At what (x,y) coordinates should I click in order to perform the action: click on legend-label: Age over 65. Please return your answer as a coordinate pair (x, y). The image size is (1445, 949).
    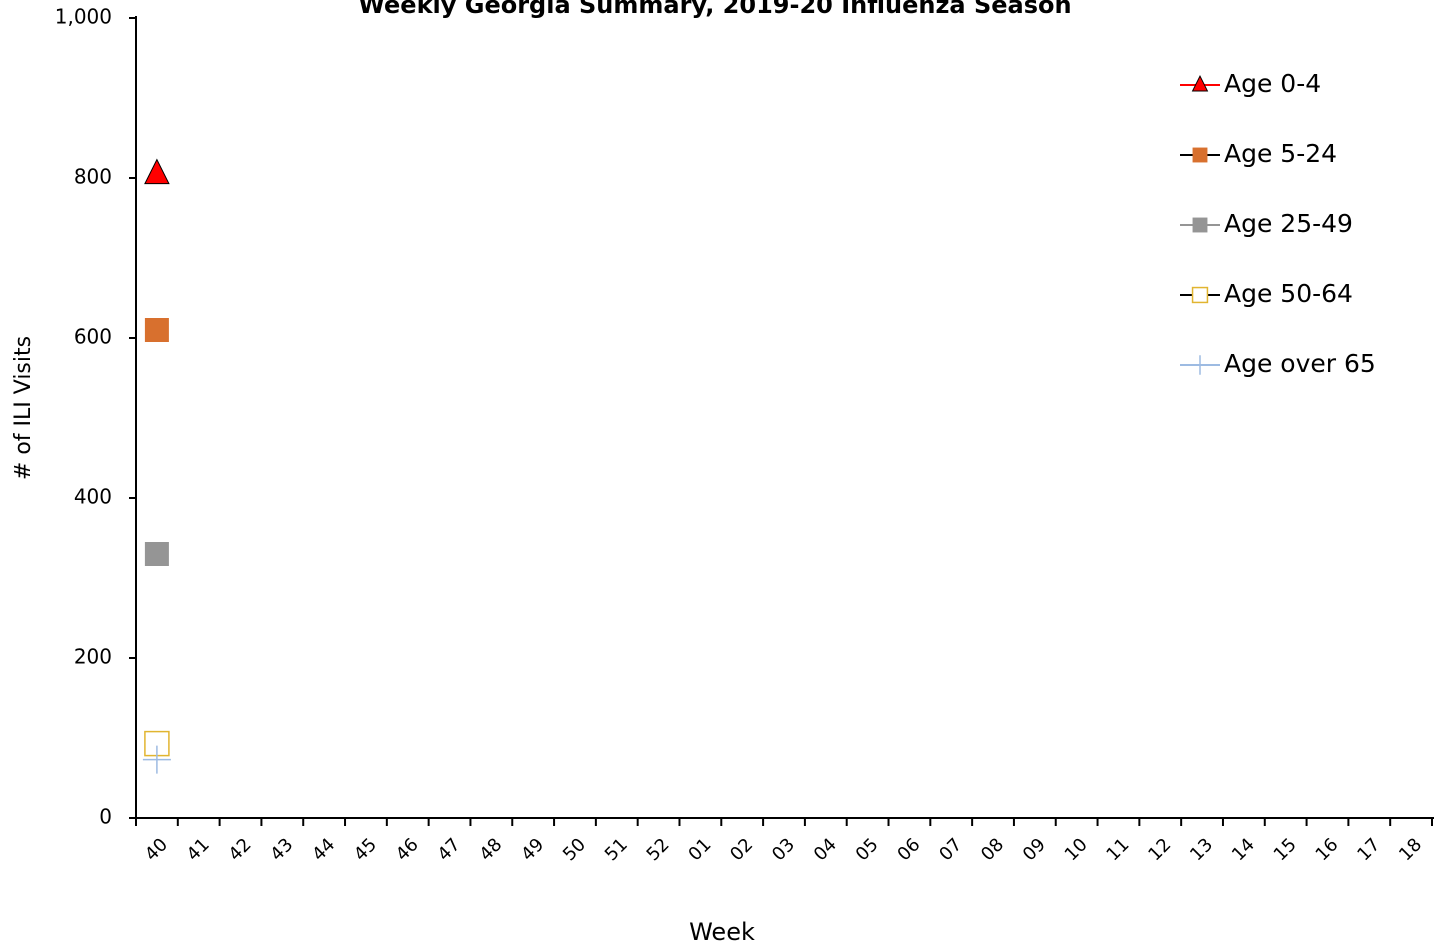
    Looking at the image, I should click on (1300, 363).